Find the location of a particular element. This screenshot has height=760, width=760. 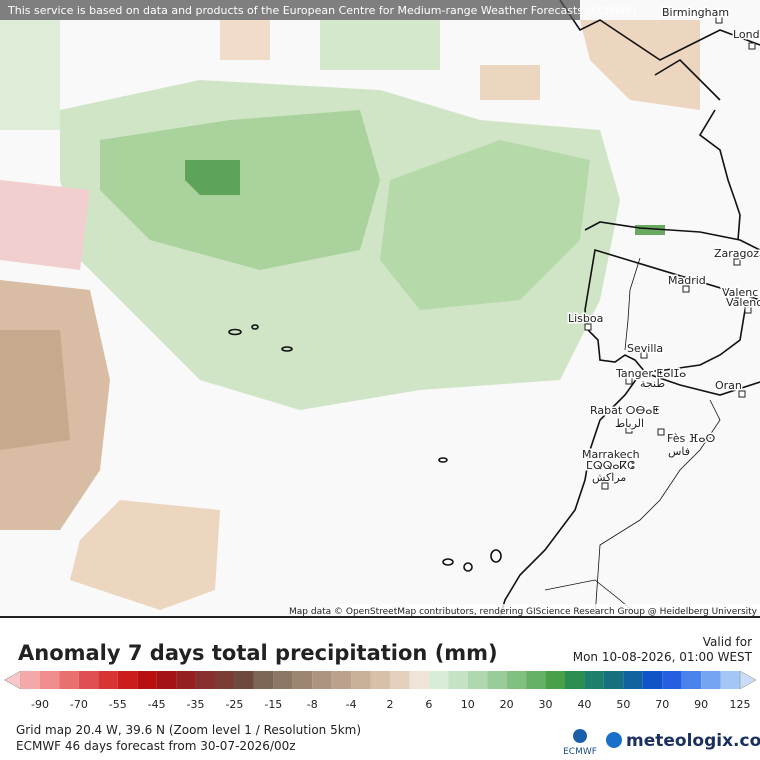

valid-label: Valid for is located at coordinates (727, 642).